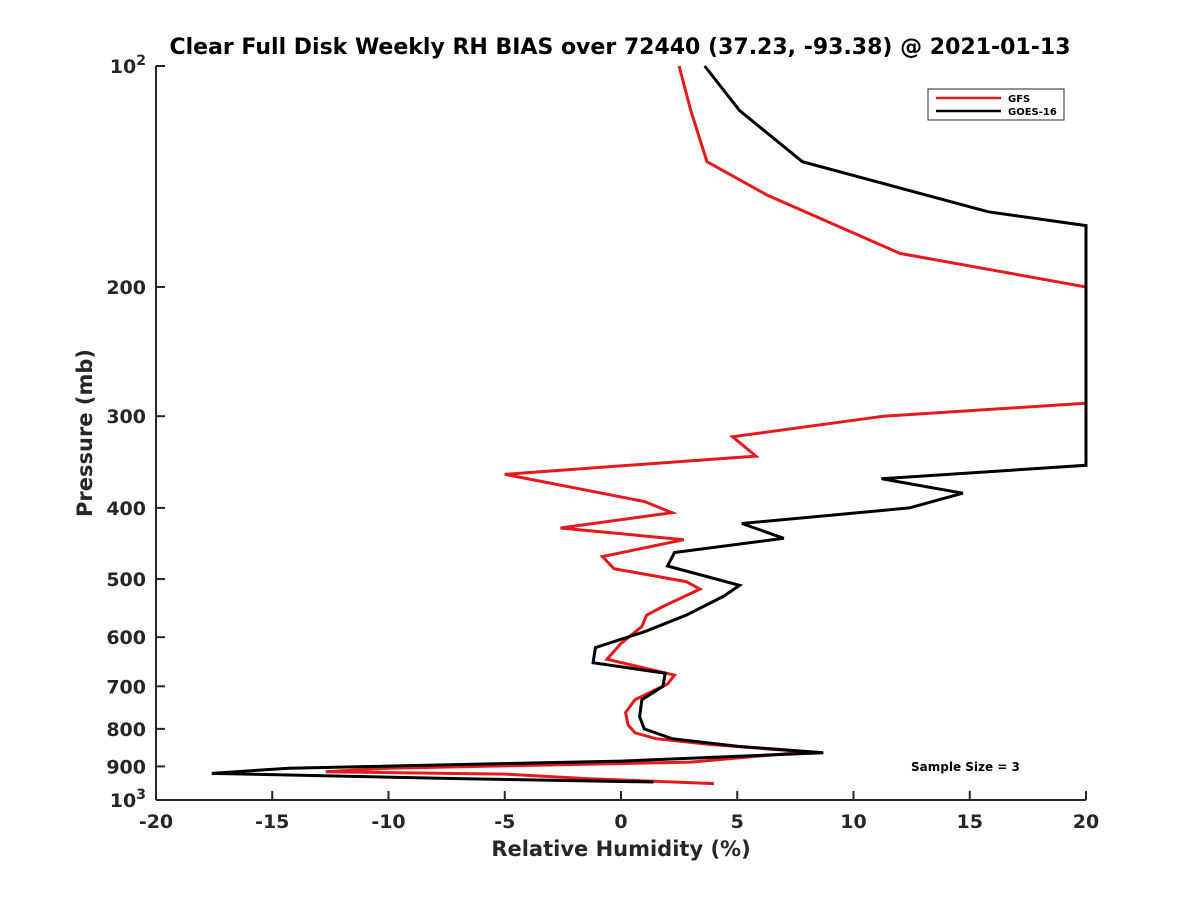 The width and height of the screenshot is (1200, 900). Describe the element at coordinates (126, 638) in the screenshot. I see `y-tick-label: 600` at that location.